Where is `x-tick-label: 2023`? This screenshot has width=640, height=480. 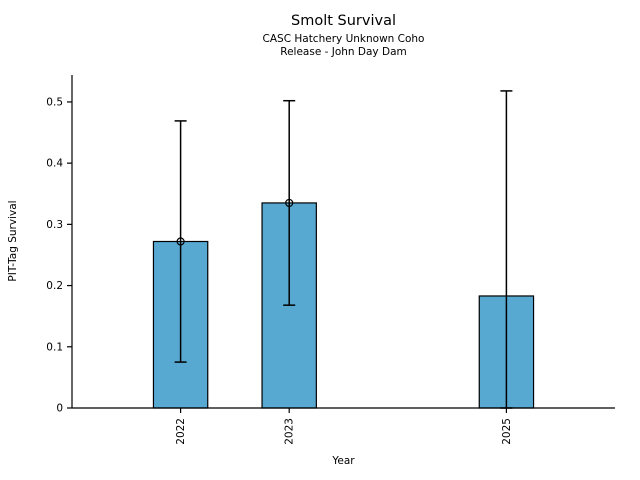
x-tick-label: 2023 is located at coordinates (290, 431).